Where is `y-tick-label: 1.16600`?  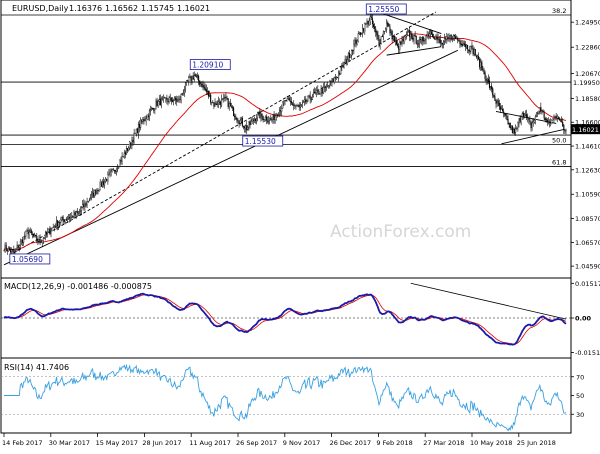 y-tick-label: 1.16600 is located at coordinates (587, 123).